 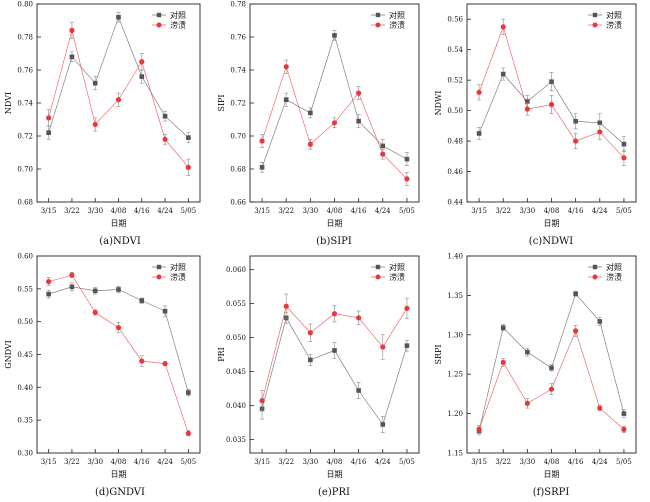 I want to click on y-axis-label: PRI, so click(x=221, y=354).